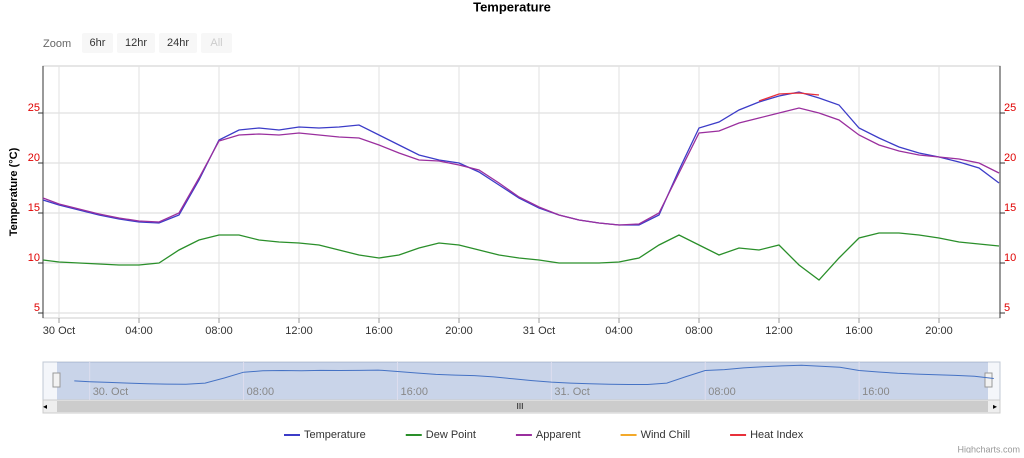 This screenshot has height=458, width=1024. Describe the element at coordinates (34, 208) in the screenshot. I see `y-tick-label: 15` at that location.